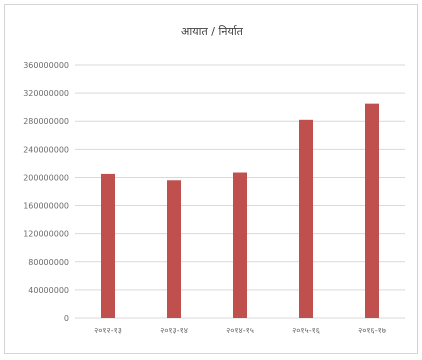 Image resolution: width=422 pixels, height=360 pixels. What do you see at coordinates (46, 65) in the screenshot?
I see `y-tick-label: 360000000` at bounding box center [46, 65].